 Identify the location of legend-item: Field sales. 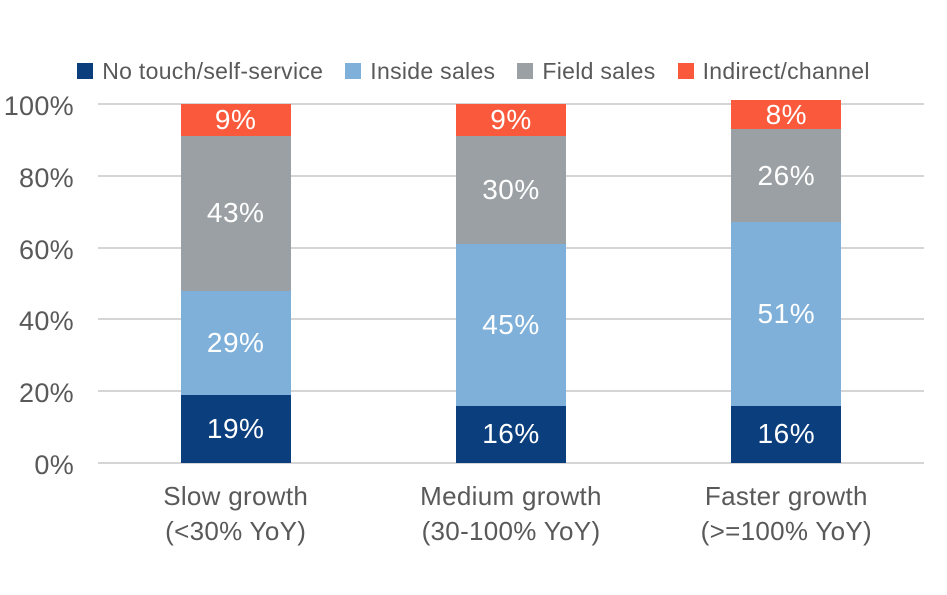
(586, 71).